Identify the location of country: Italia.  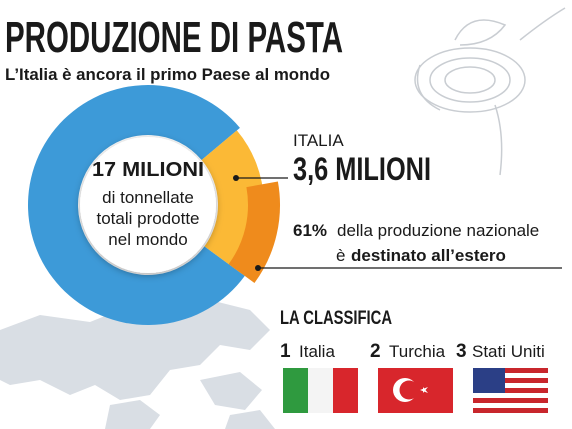
(317, 351).